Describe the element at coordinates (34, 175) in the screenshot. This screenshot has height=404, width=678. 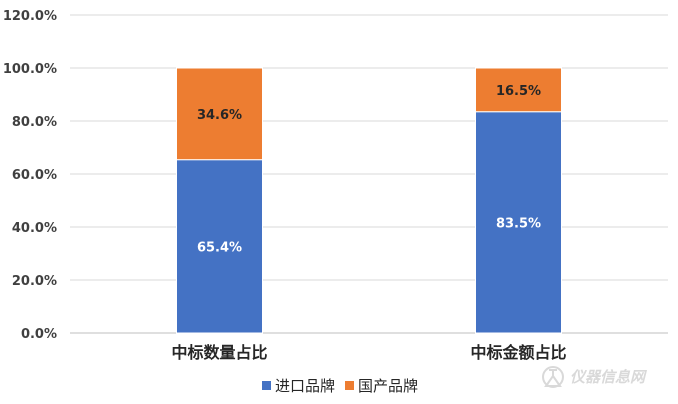
I see `y-tick-label: 60.0%` at that location.